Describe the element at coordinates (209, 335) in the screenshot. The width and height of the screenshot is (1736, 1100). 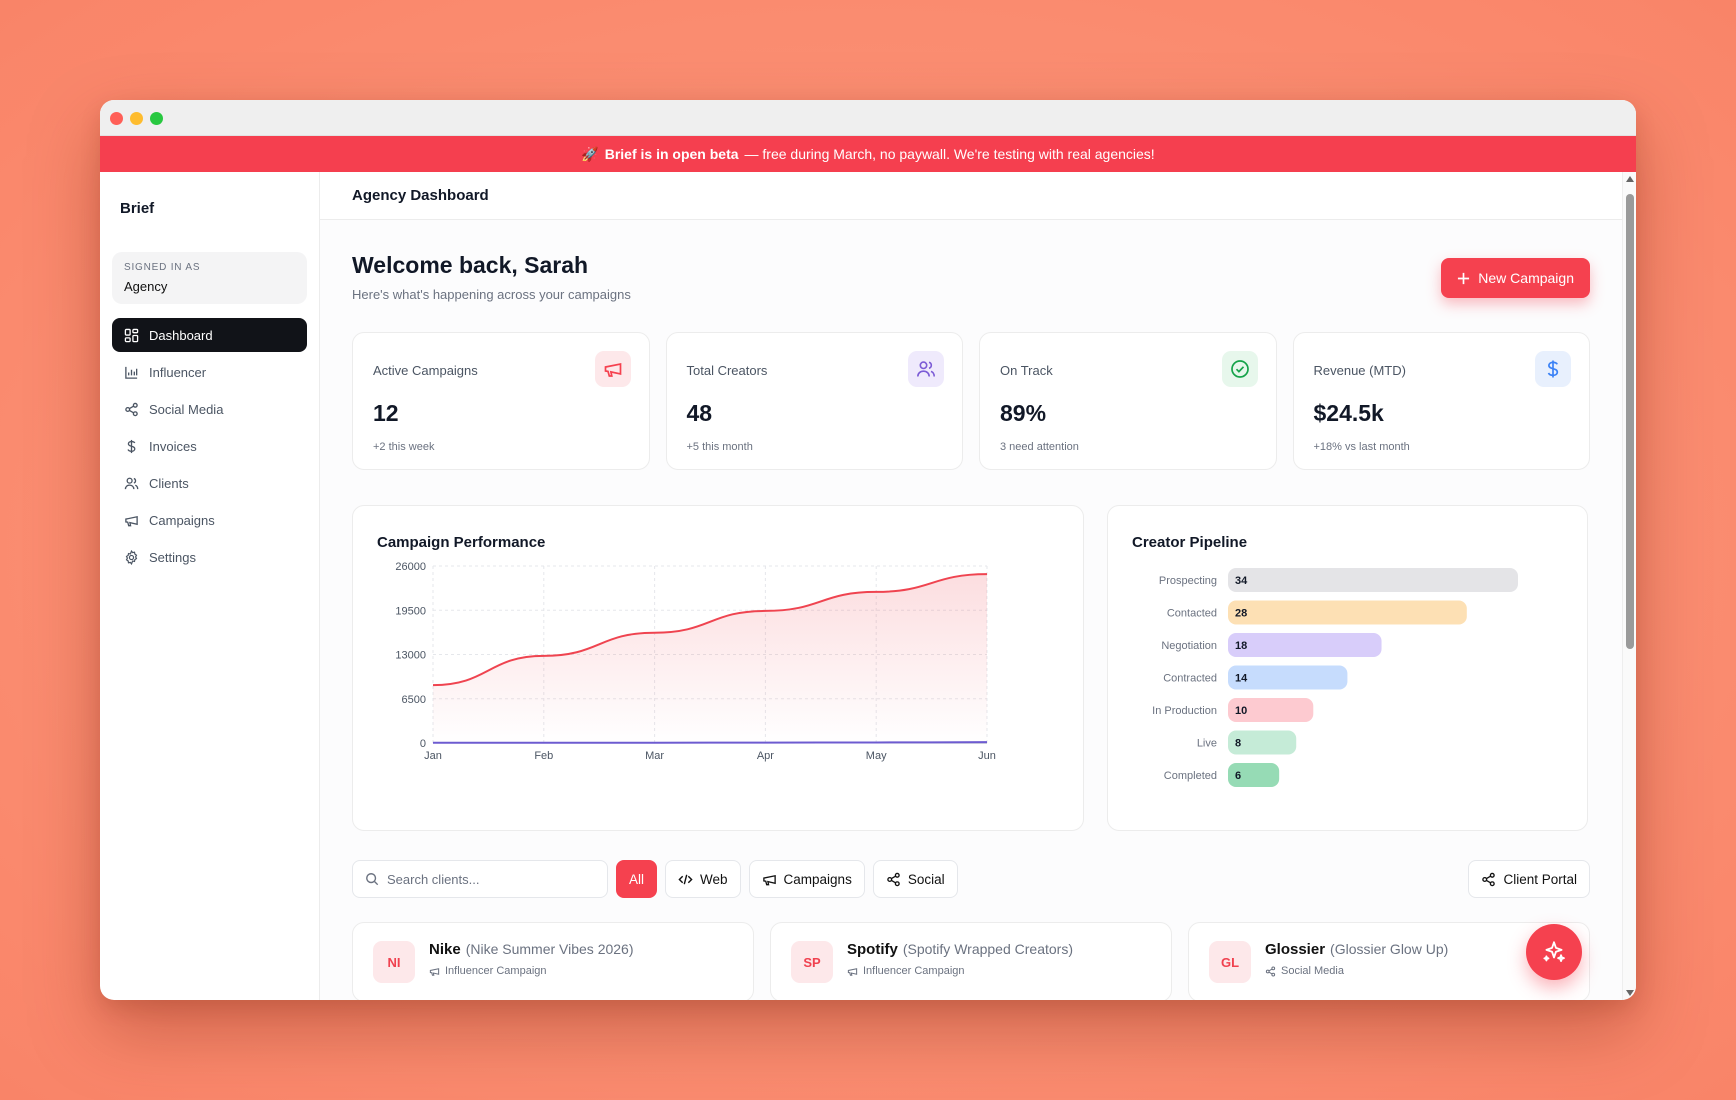
I see `sidebar-item-dashboard: Dashboard` at that location.